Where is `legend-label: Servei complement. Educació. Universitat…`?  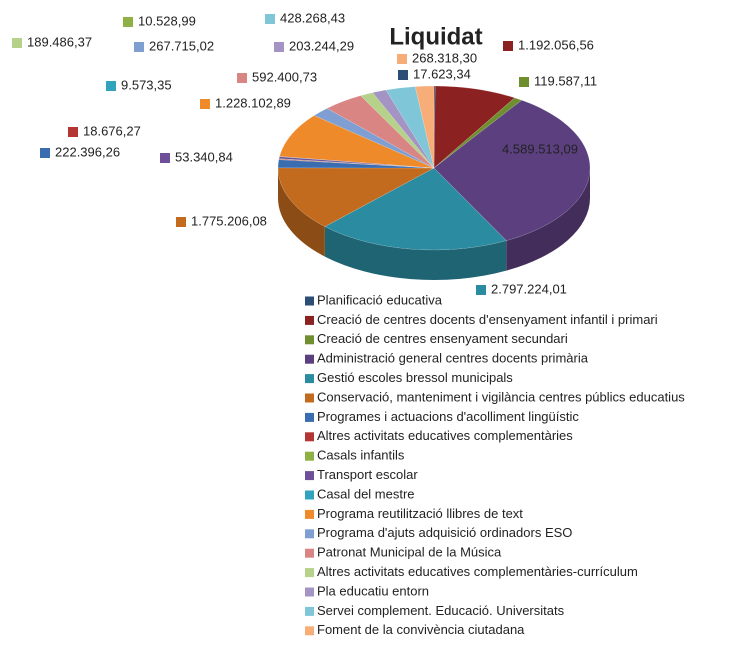 legend-label: Servei complement. Educació. Universitat… is located at coordinates (441, 610).